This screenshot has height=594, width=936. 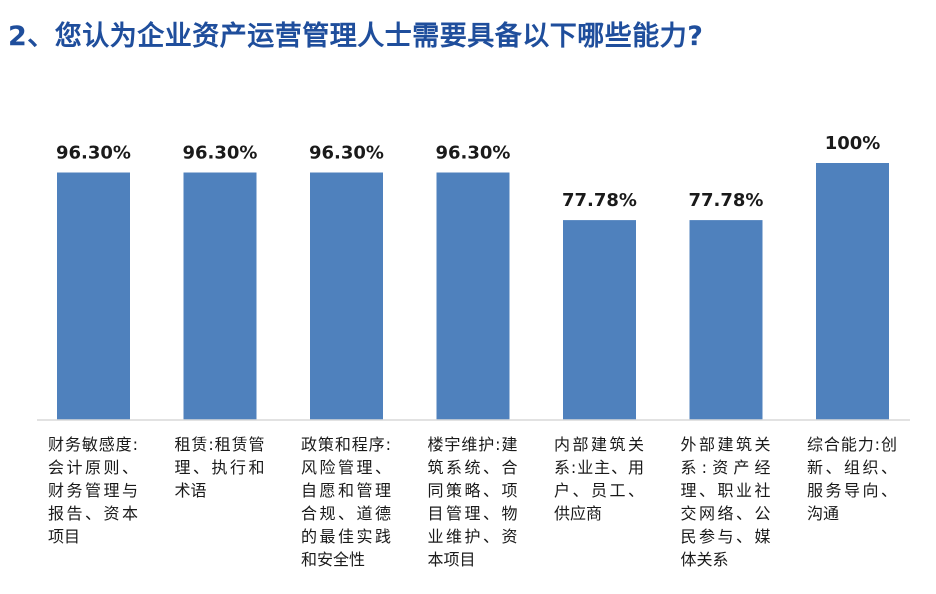 I want to click on data-labels-layer: 96.30% 96.30% 96.30% 96.30% 77.78% 77.78% 100%, so click(x=468, y=172).